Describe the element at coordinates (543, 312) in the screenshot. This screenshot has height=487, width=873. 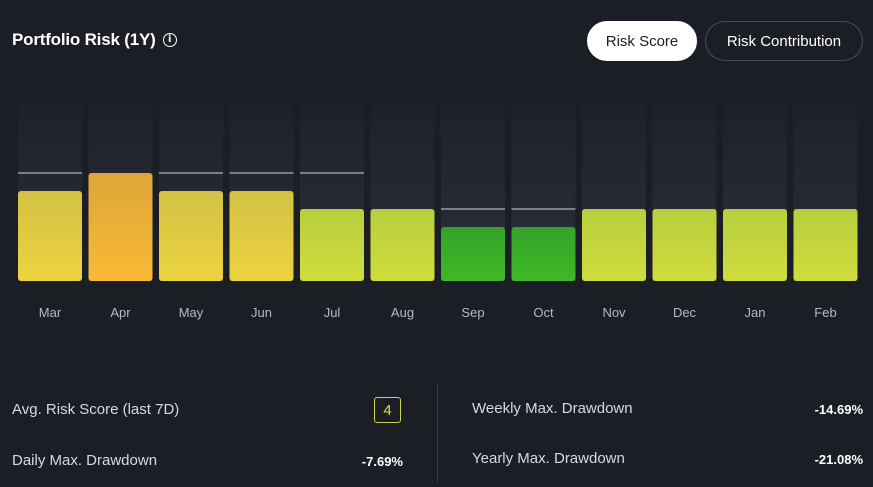
I see `x-tick-label: Oct` at that location.